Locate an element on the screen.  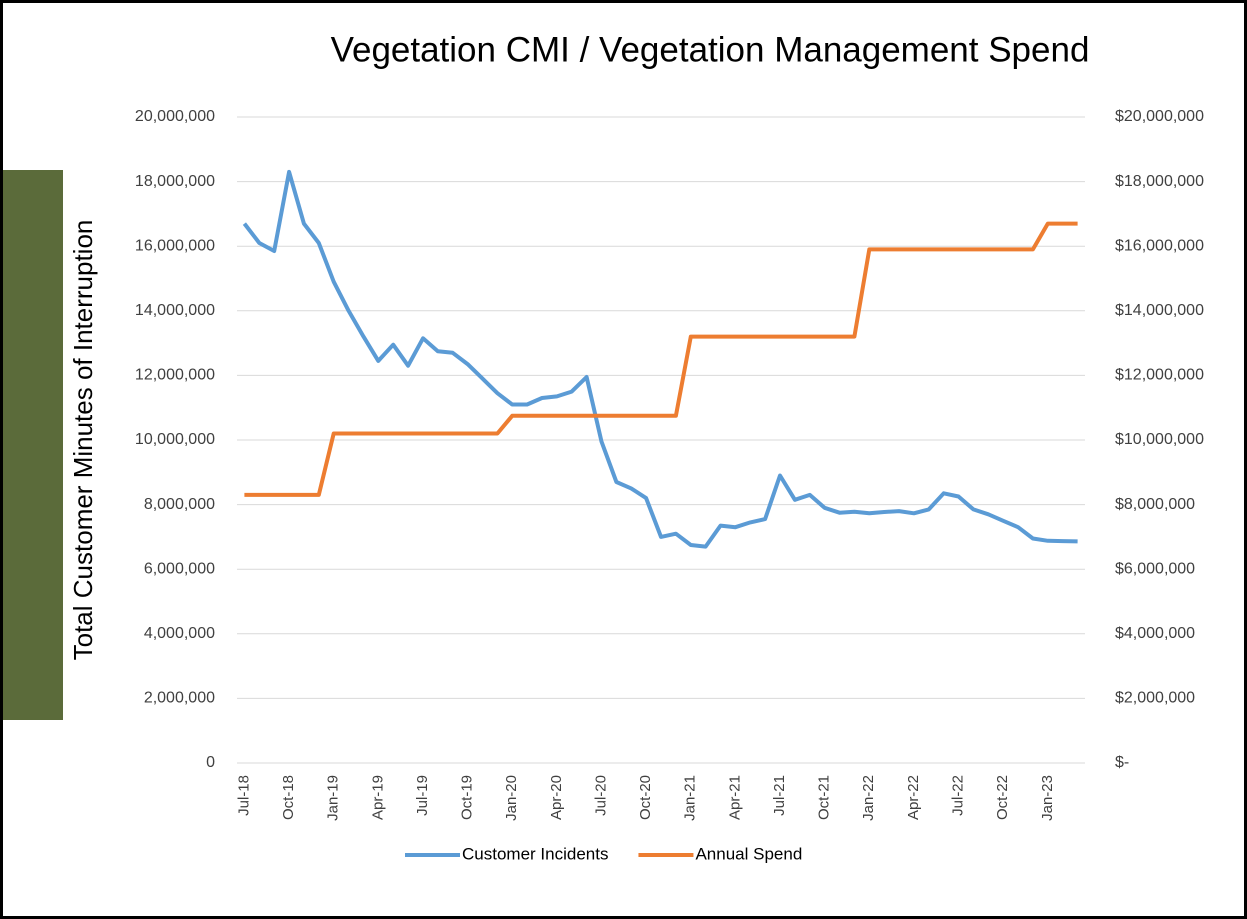
x-tick-label: Oct-18 is located at coordinates (288, 797).